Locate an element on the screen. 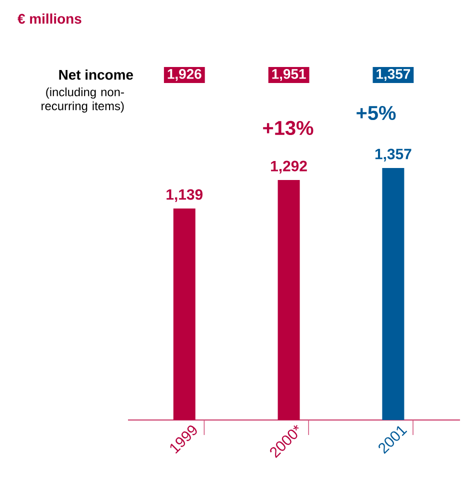 The width and height of the screenshot is (461, 490). data-label: 1,357 is located at coordinates (394, 155).